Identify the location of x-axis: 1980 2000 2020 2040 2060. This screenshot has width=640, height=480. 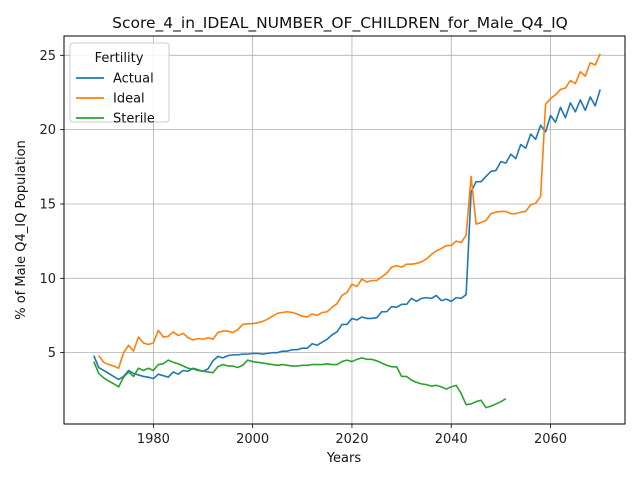
(352, 435).